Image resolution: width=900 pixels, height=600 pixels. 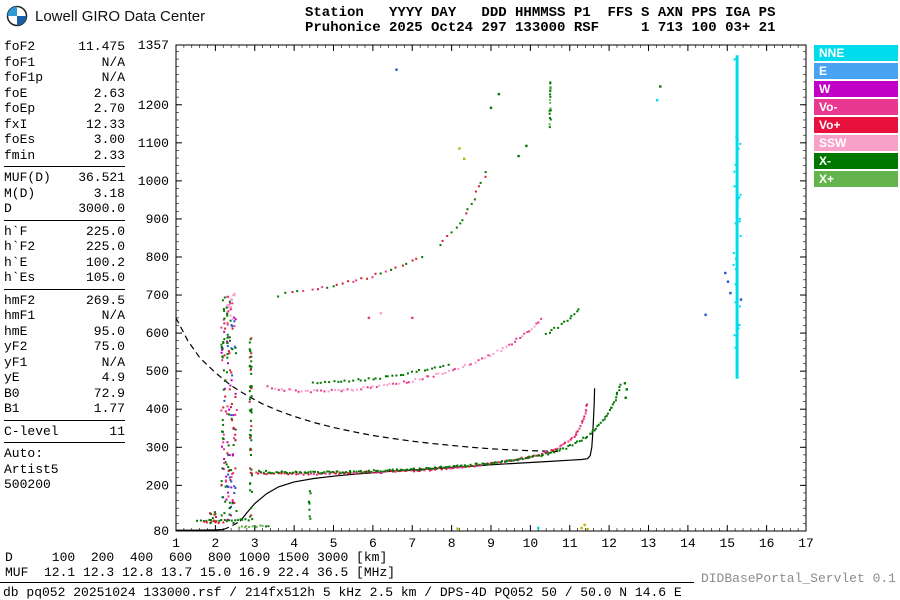 I want to click on direction-legend: NNE E W Vo- Vo+ SSW X- X+, so click(x=856, y=117).